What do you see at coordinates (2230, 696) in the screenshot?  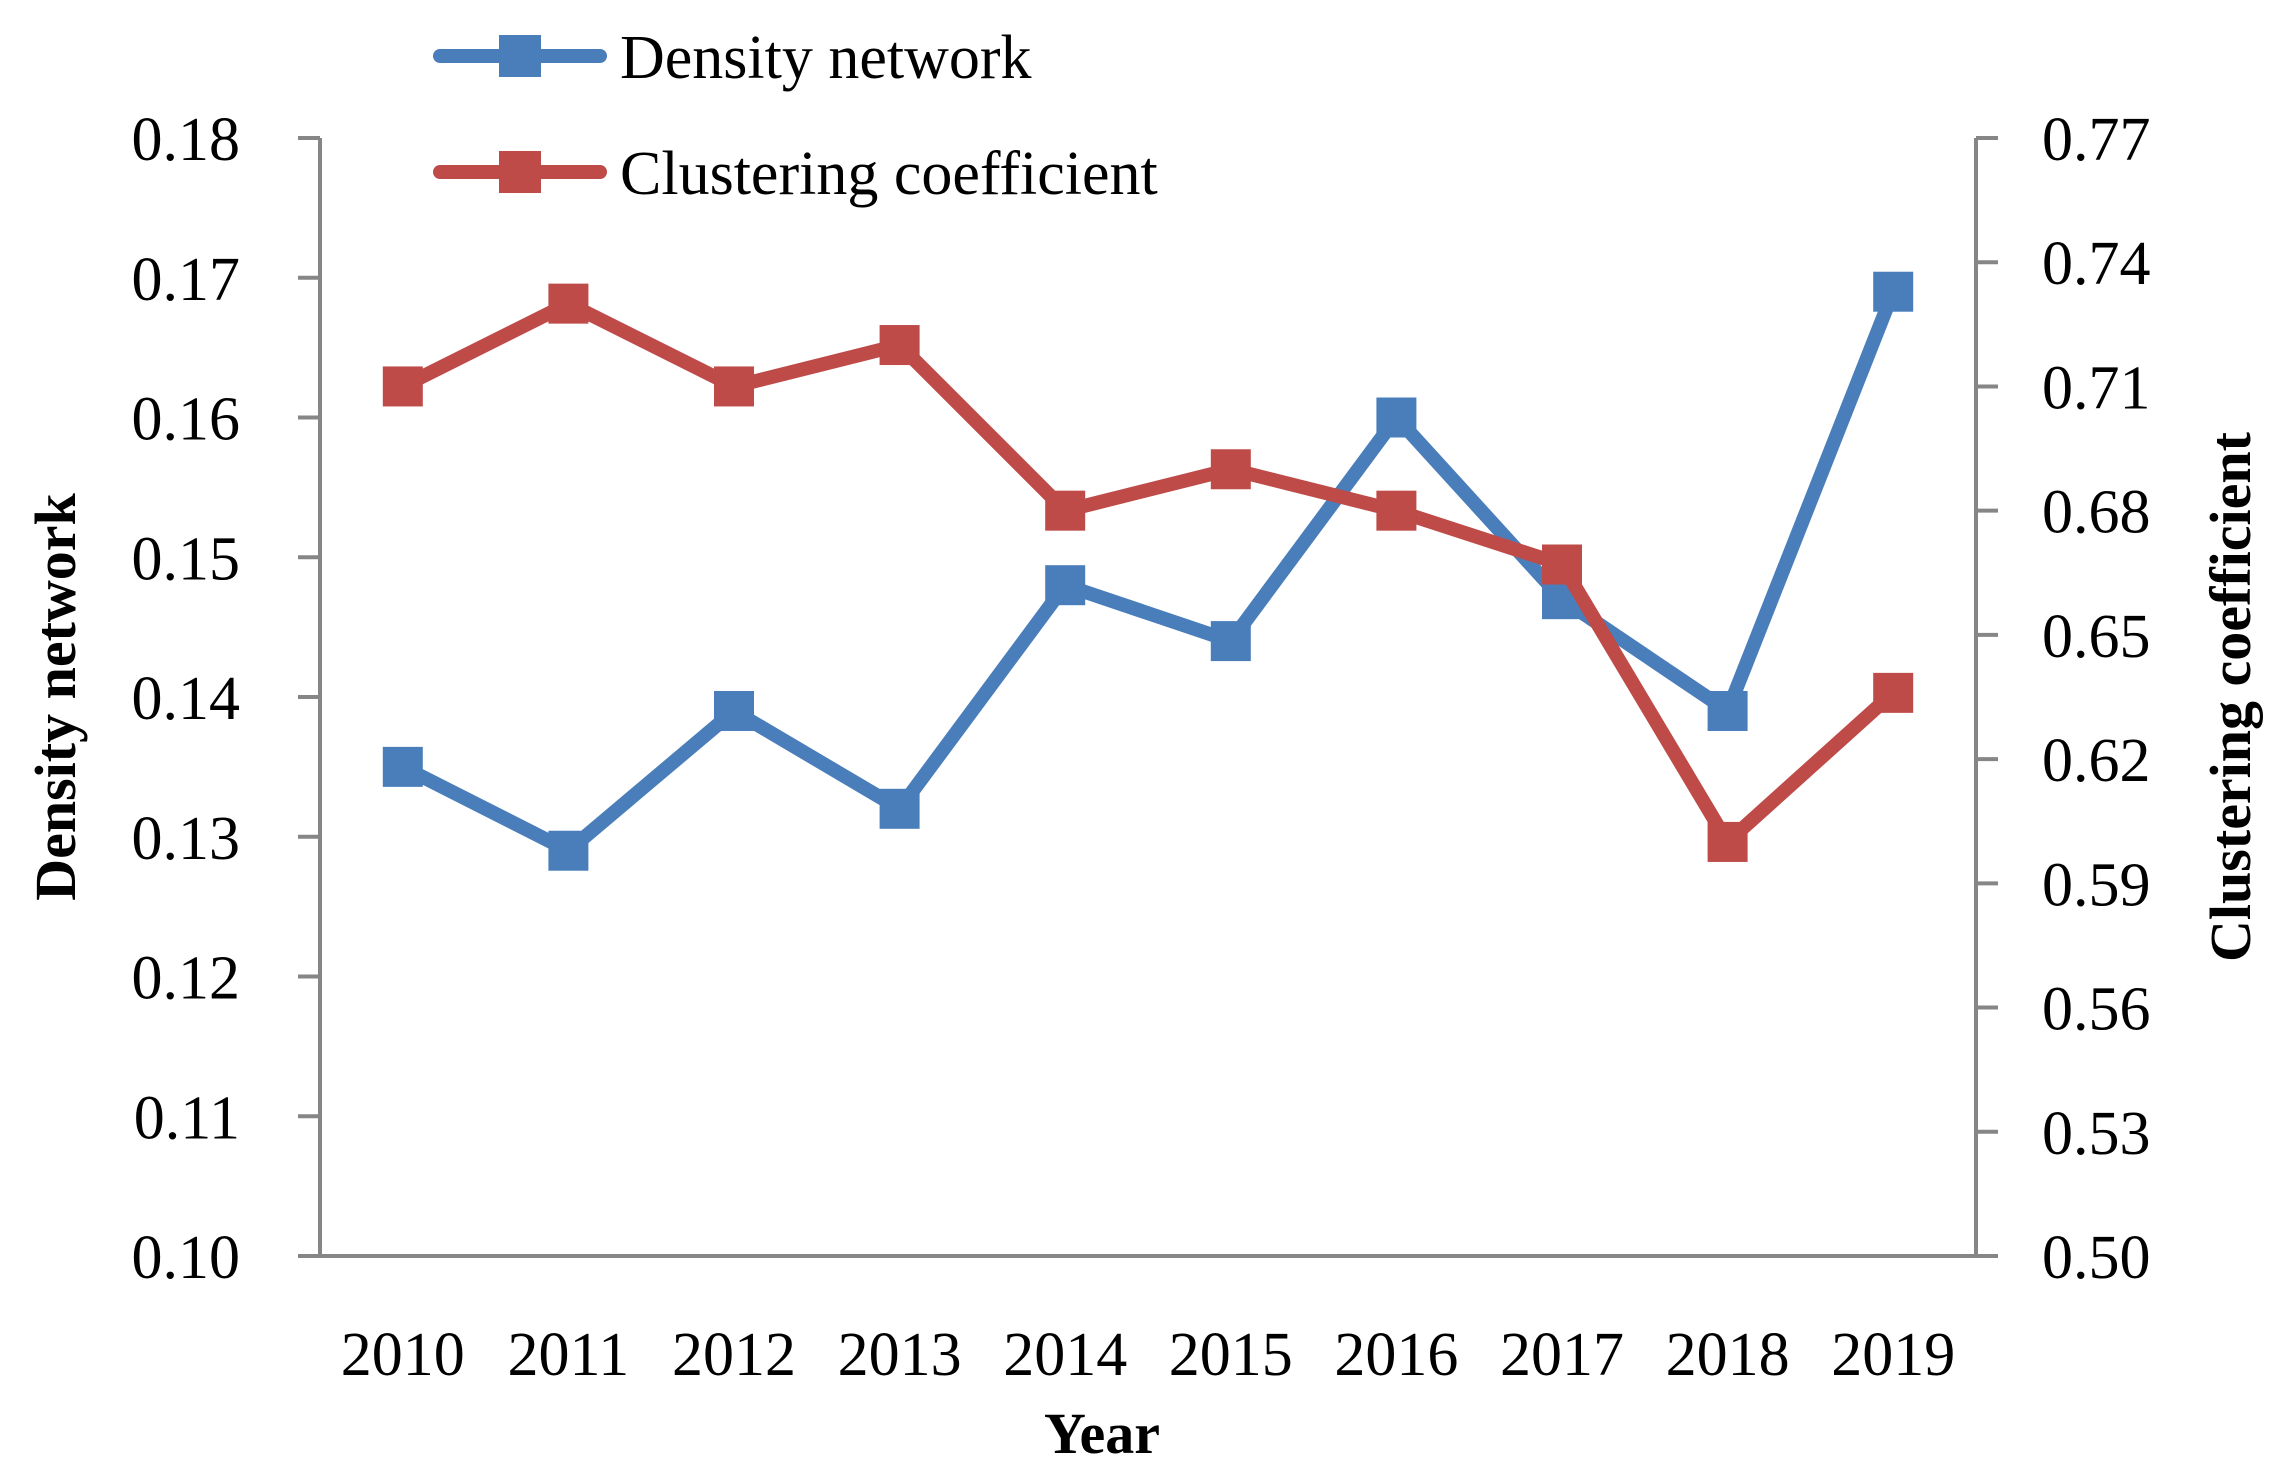 I see `right-y-axis-title: Clustering coefficient` at bounding box center [2230, 696].